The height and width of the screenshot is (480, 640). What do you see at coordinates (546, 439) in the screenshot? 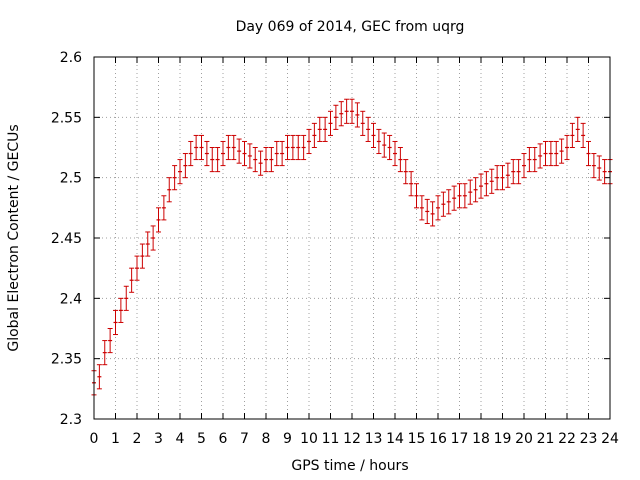
I see `x-tick-label: 21` at bounding box center [546, 439].